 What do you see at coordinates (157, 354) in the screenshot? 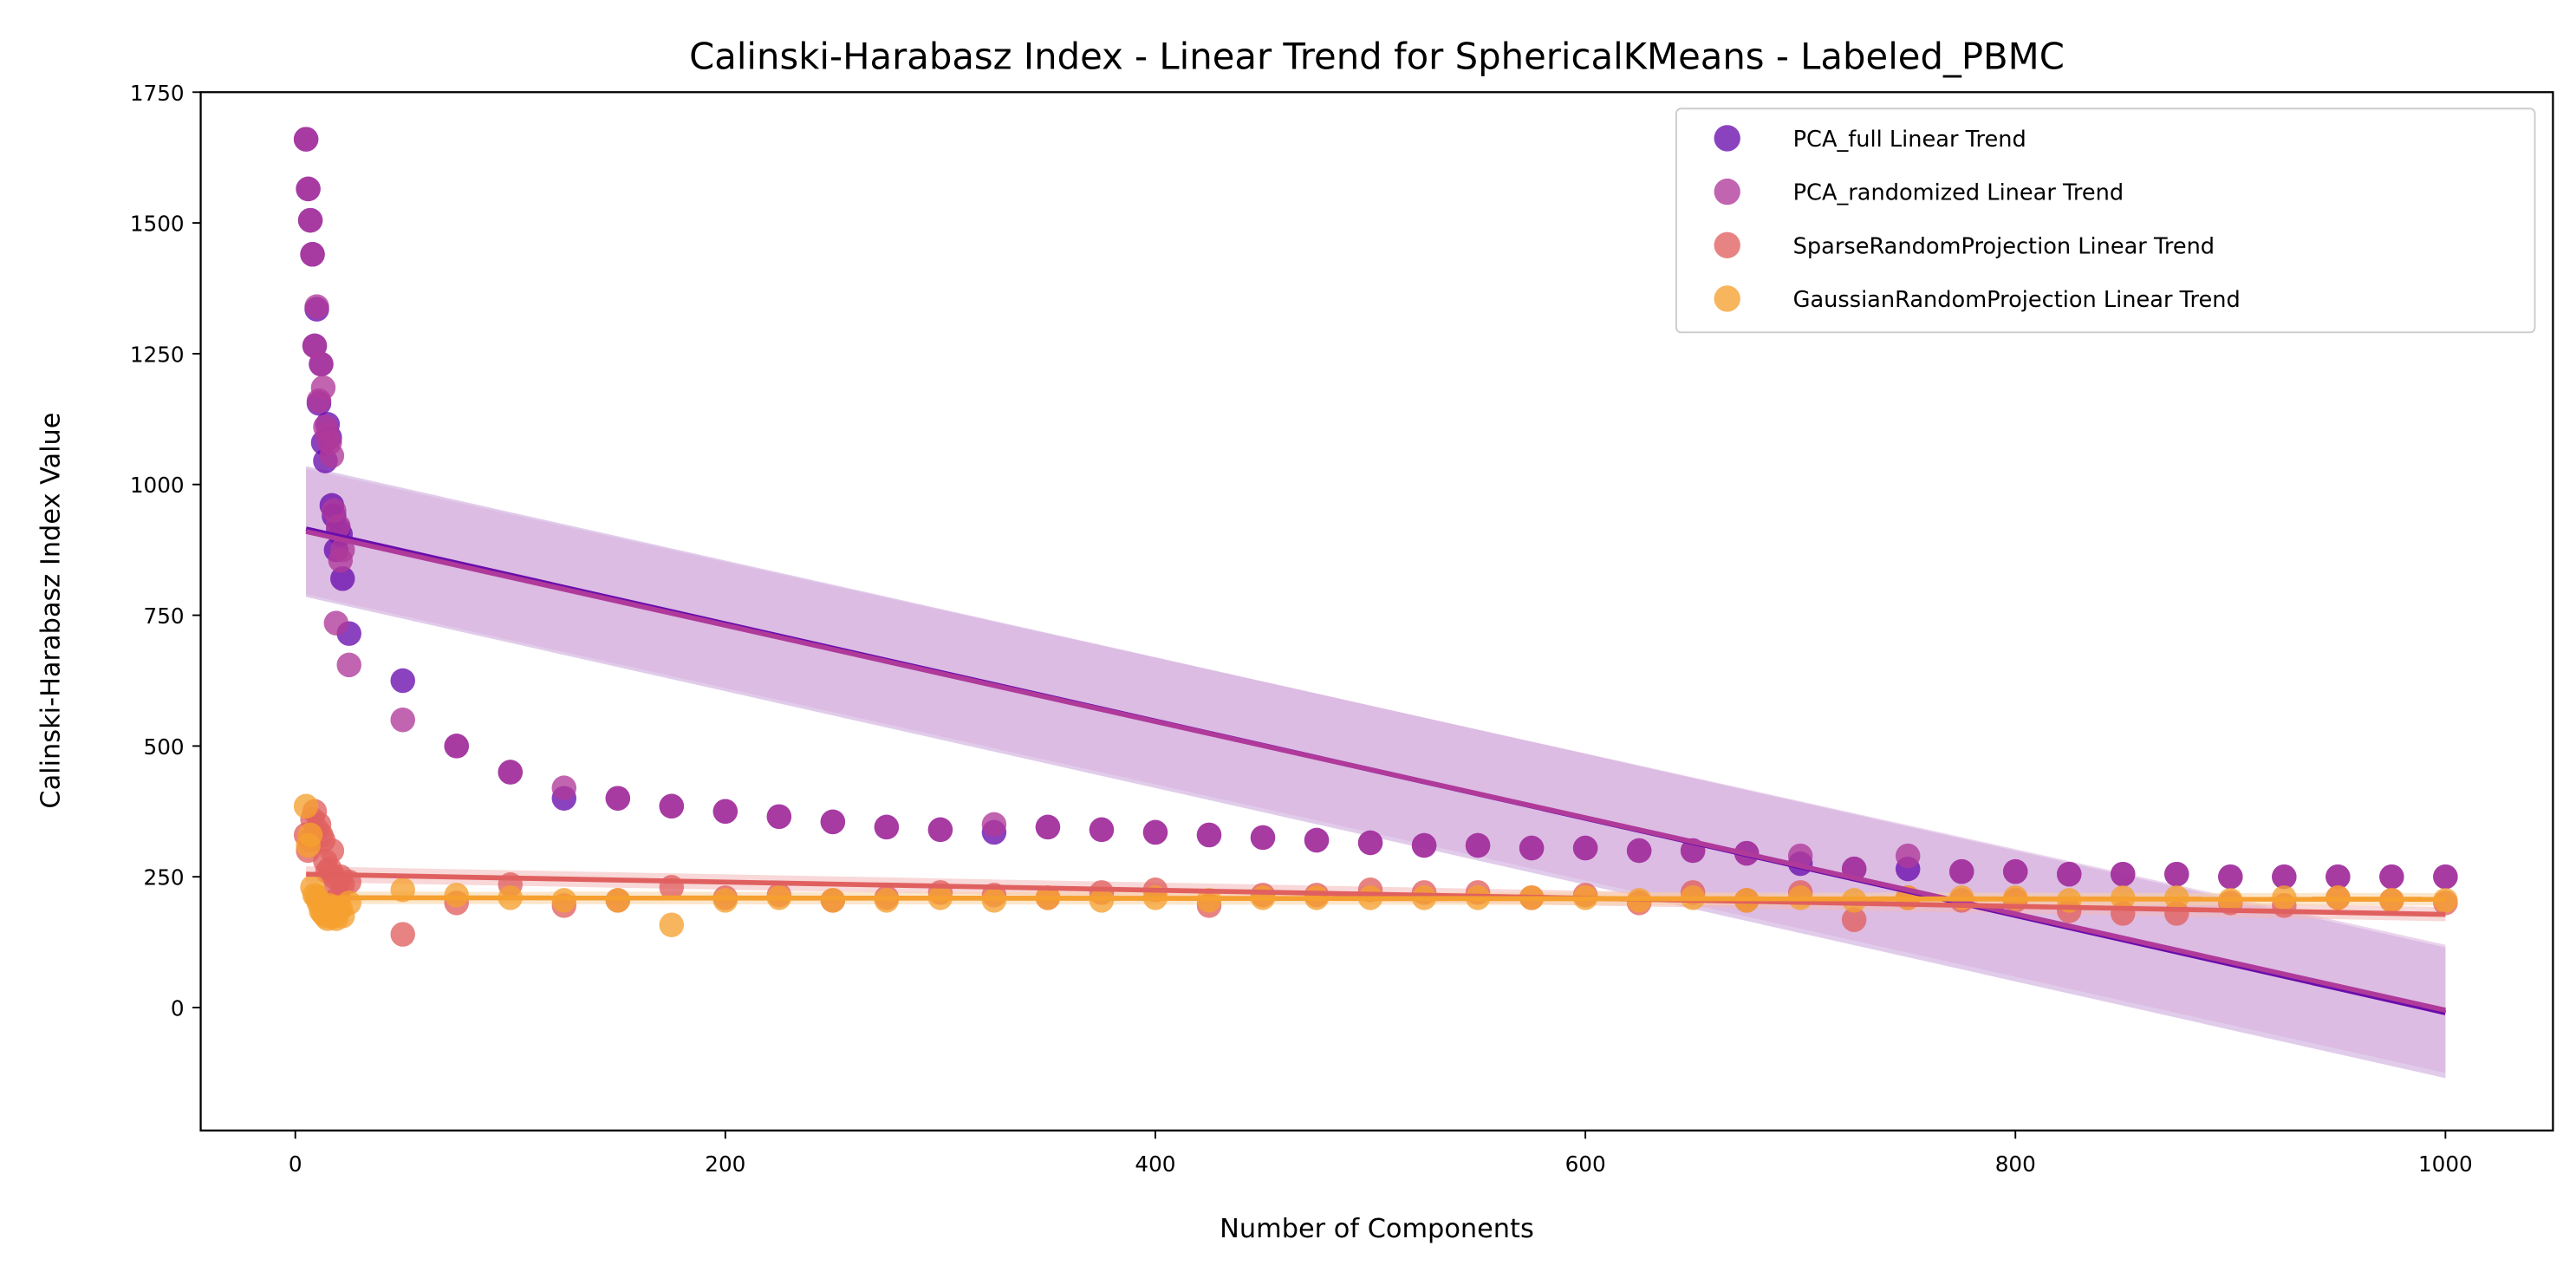
I see `y-tick-label: 1250` at bounding box center [157, 354].